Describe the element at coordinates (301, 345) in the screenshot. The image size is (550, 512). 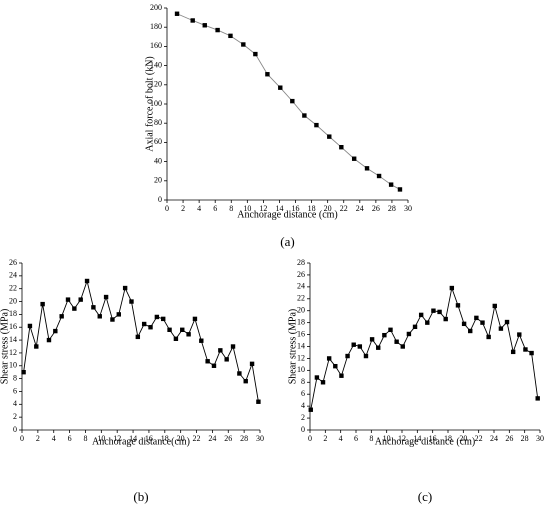
I see `y-tick-label: 14` at that location.